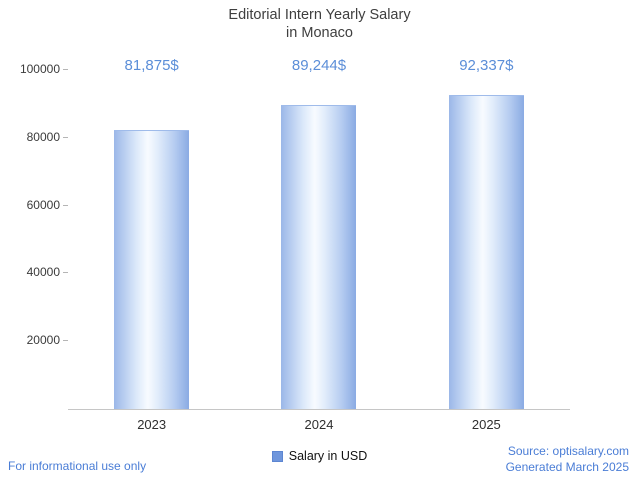  I want to click on chart-title: Editorial Intern Yearly Salary in Monaco, so click(319, 24).